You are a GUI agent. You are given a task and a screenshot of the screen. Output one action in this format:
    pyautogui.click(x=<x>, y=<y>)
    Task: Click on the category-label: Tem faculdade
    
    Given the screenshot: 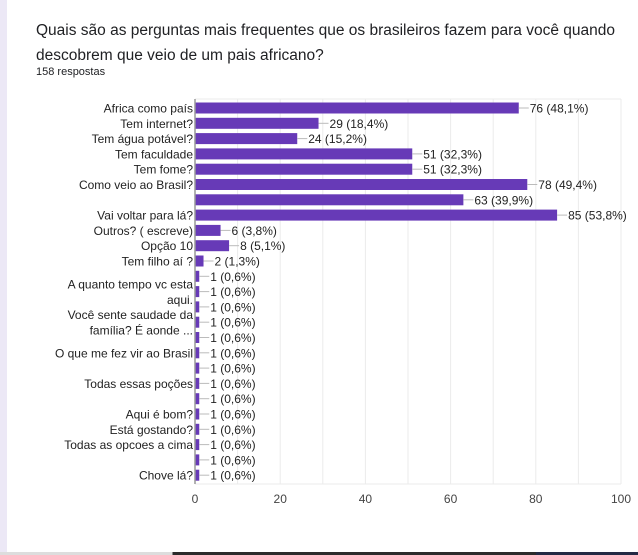 What is the action you would take?
    pyautogui.click(x=154, y=154)
    